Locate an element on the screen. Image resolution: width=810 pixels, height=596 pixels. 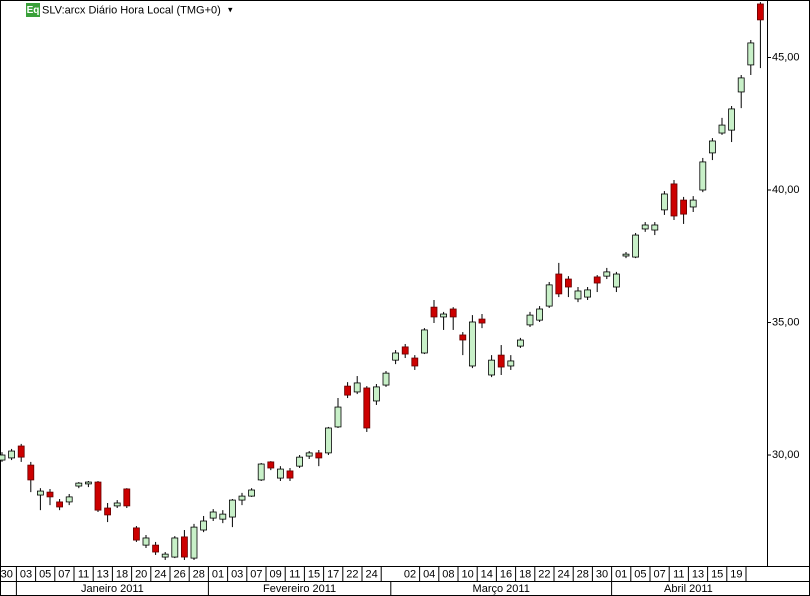
y-tick-label: 45,00 is located at coordinates (786, 57).